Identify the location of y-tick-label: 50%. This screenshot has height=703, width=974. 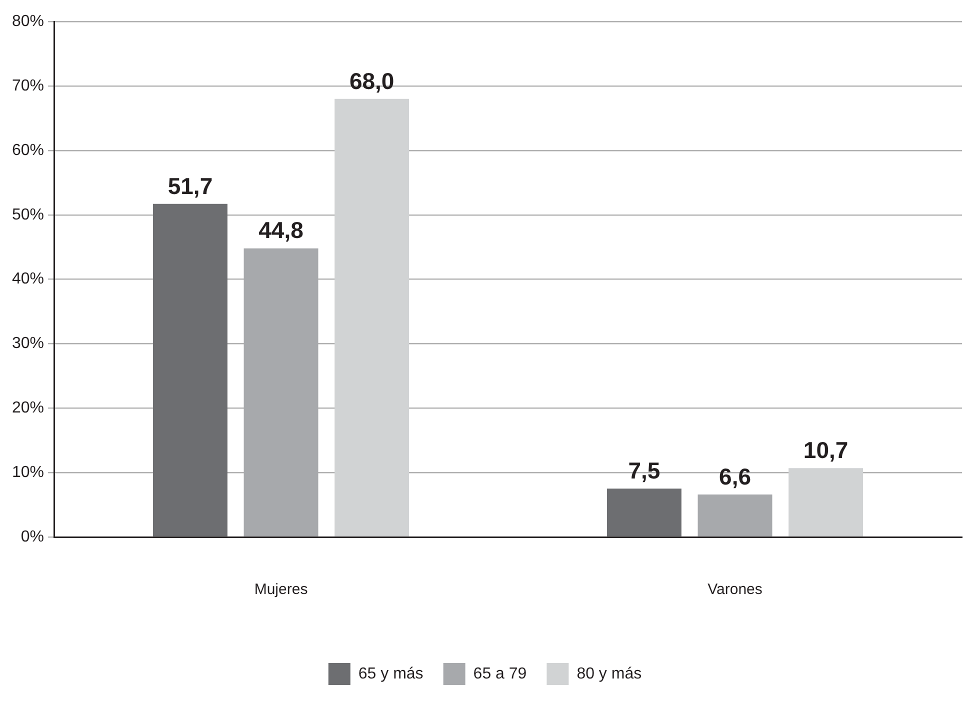
(28, 215).